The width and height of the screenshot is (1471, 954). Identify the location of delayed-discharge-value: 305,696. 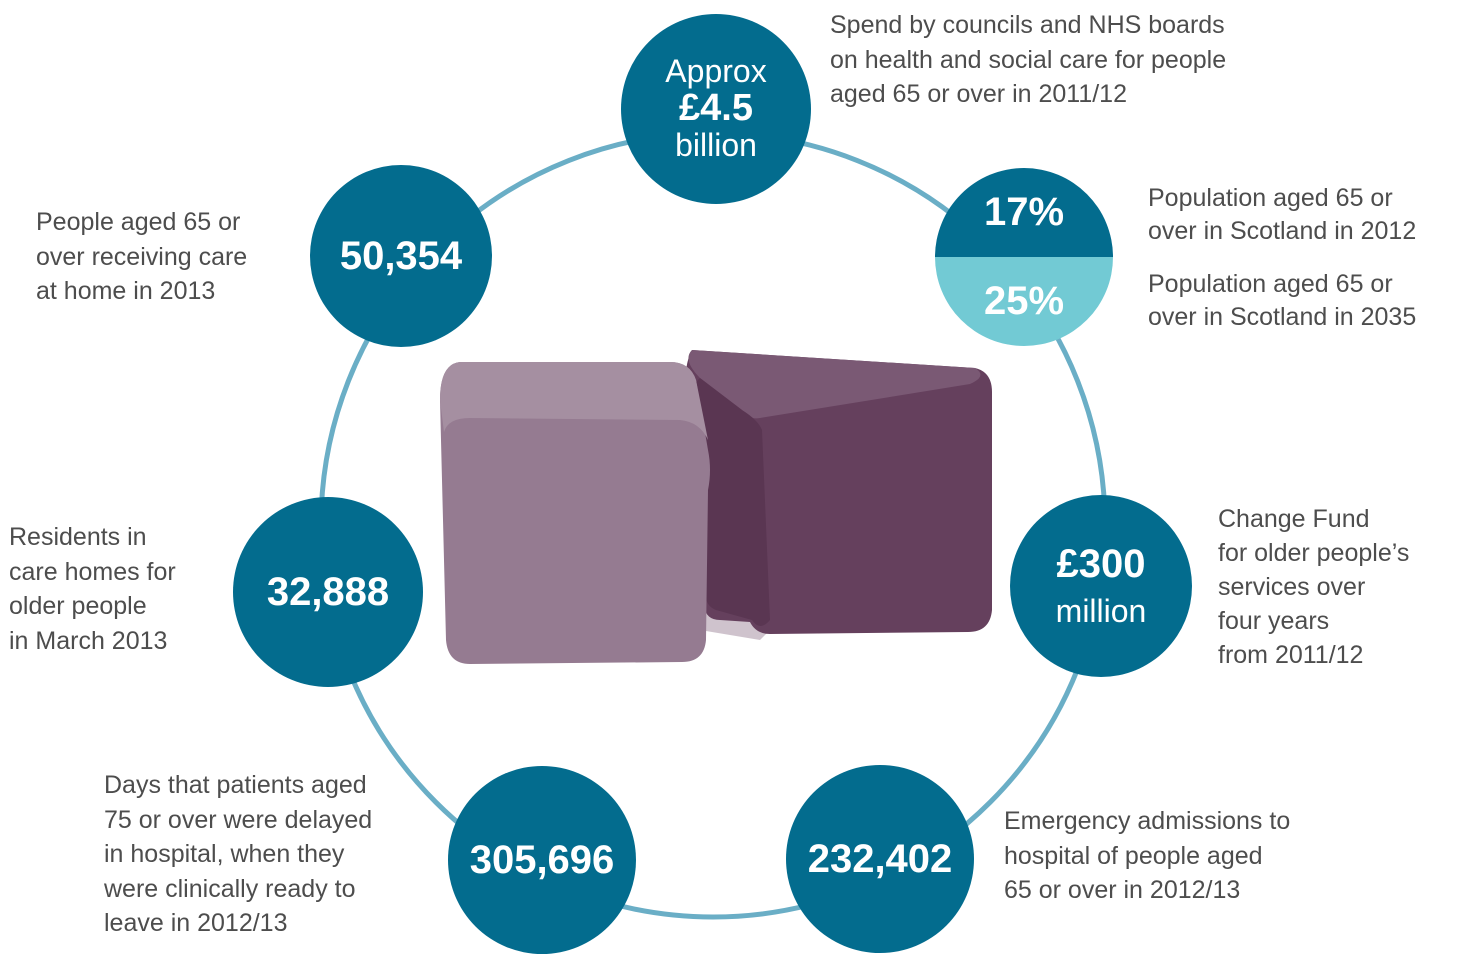
(542, 860).